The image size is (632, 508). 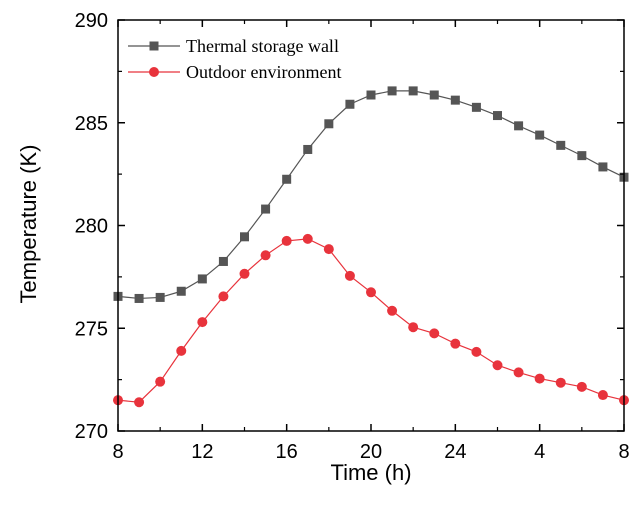 I want to click on legend-label: Thermal storage wall, so click(x=262, y=46).